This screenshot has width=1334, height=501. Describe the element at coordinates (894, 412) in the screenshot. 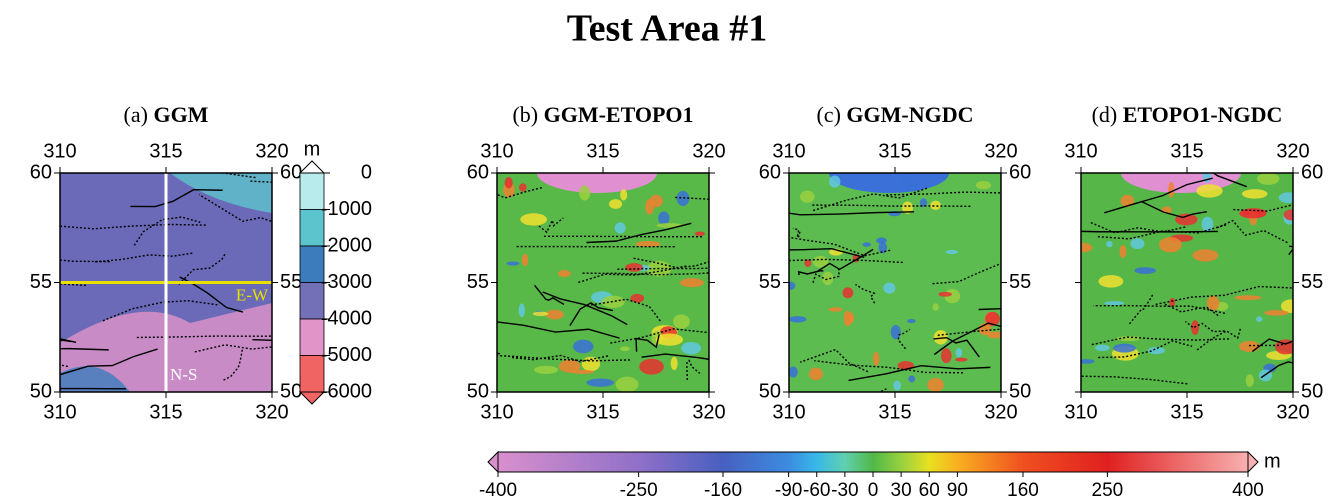

I see `x-tick-label: 315` at that location.